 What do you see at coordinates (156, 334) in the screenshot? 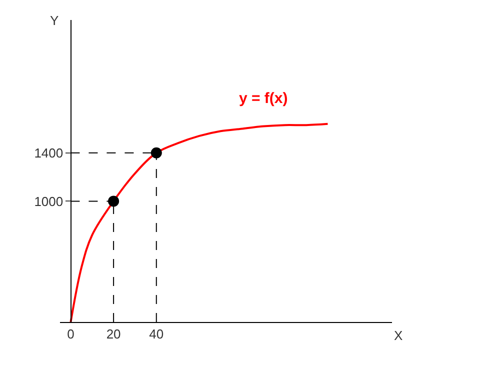
I see `x-tick-label: 40` at bounding box center [156, 334].